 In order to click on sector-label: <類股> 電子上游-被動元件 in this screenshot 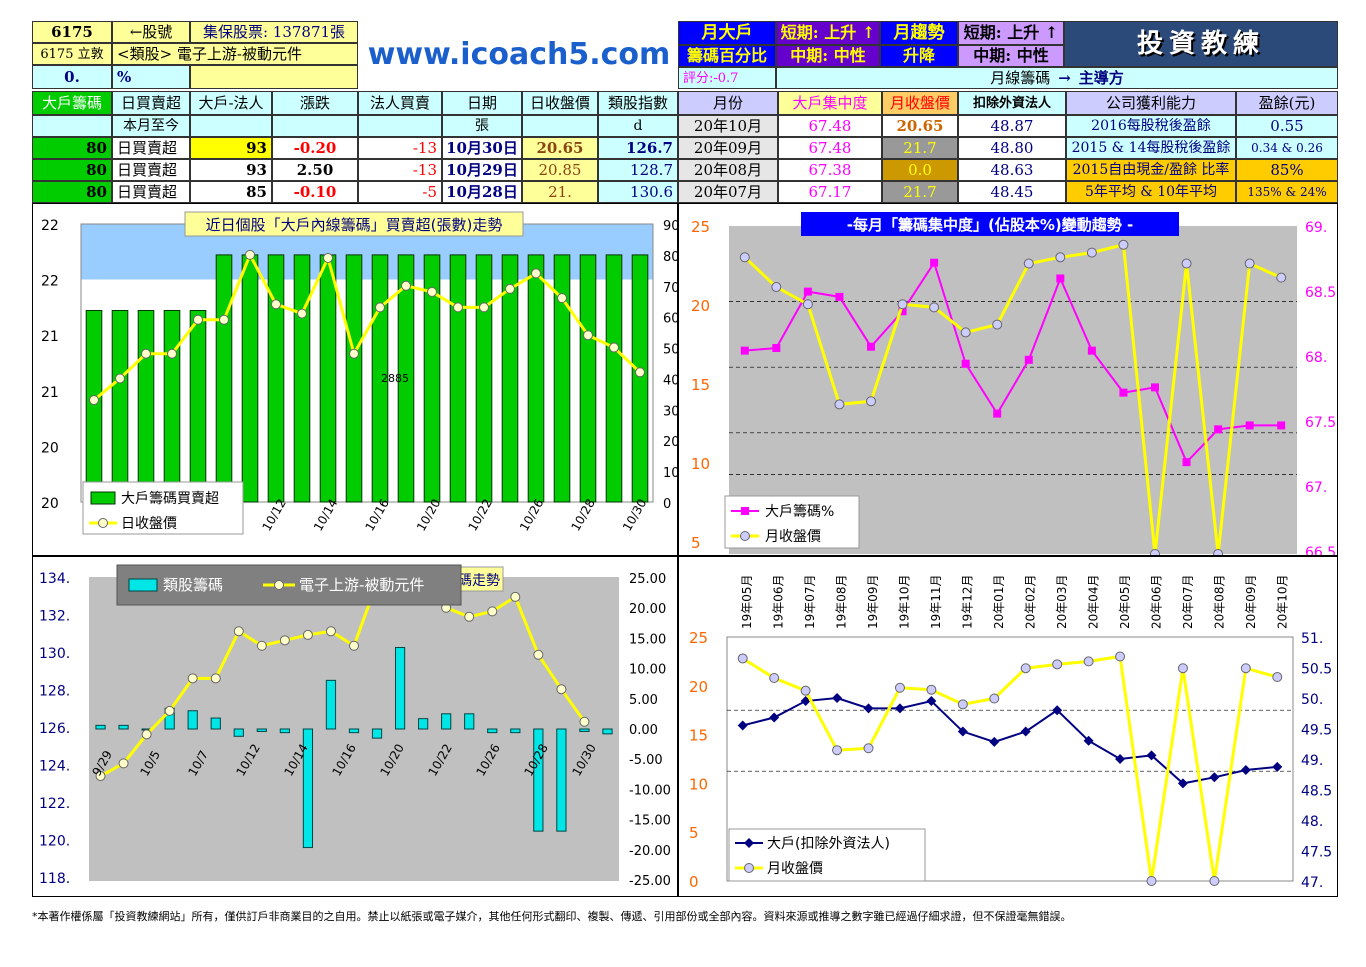, I will do `click(235, 54)`.